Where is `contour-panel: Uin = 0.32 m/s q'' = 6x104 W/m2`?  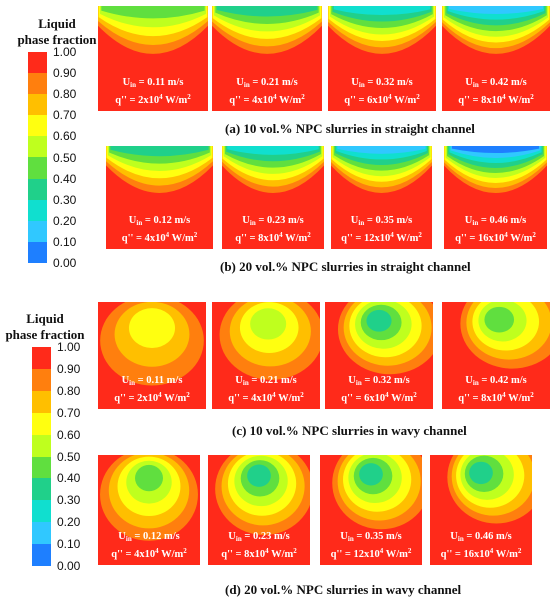 contour-panel: Uin = 0.32 m/s q'' = 6x104 W/m2 is located at coordinates (382, 58).